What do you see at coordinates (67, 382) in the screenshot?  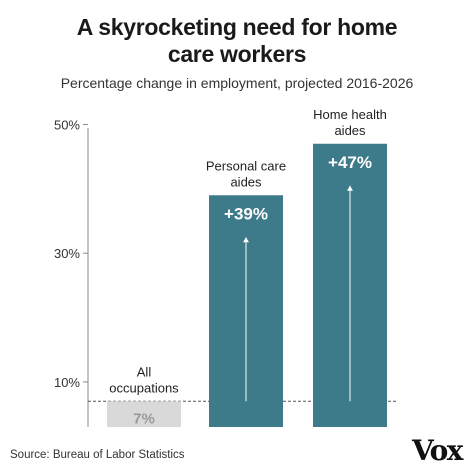 I see `y-tick-label: 10%` at bounding box center [67, 382].